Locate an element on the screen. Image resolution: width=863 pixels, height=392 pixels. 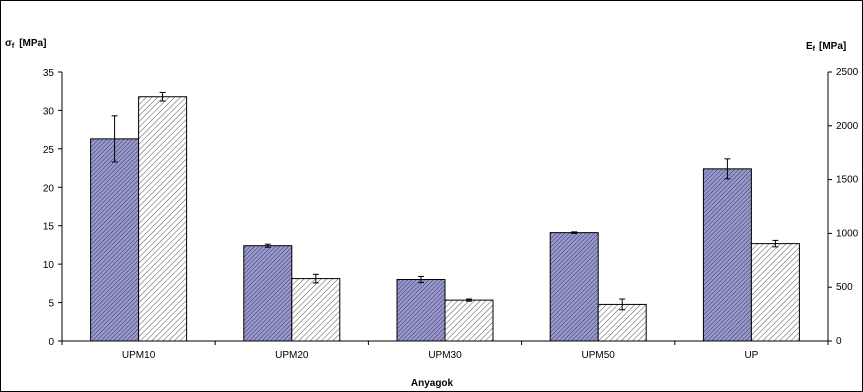
right-tick-label: 1000 is located at coordinates (847, 233).